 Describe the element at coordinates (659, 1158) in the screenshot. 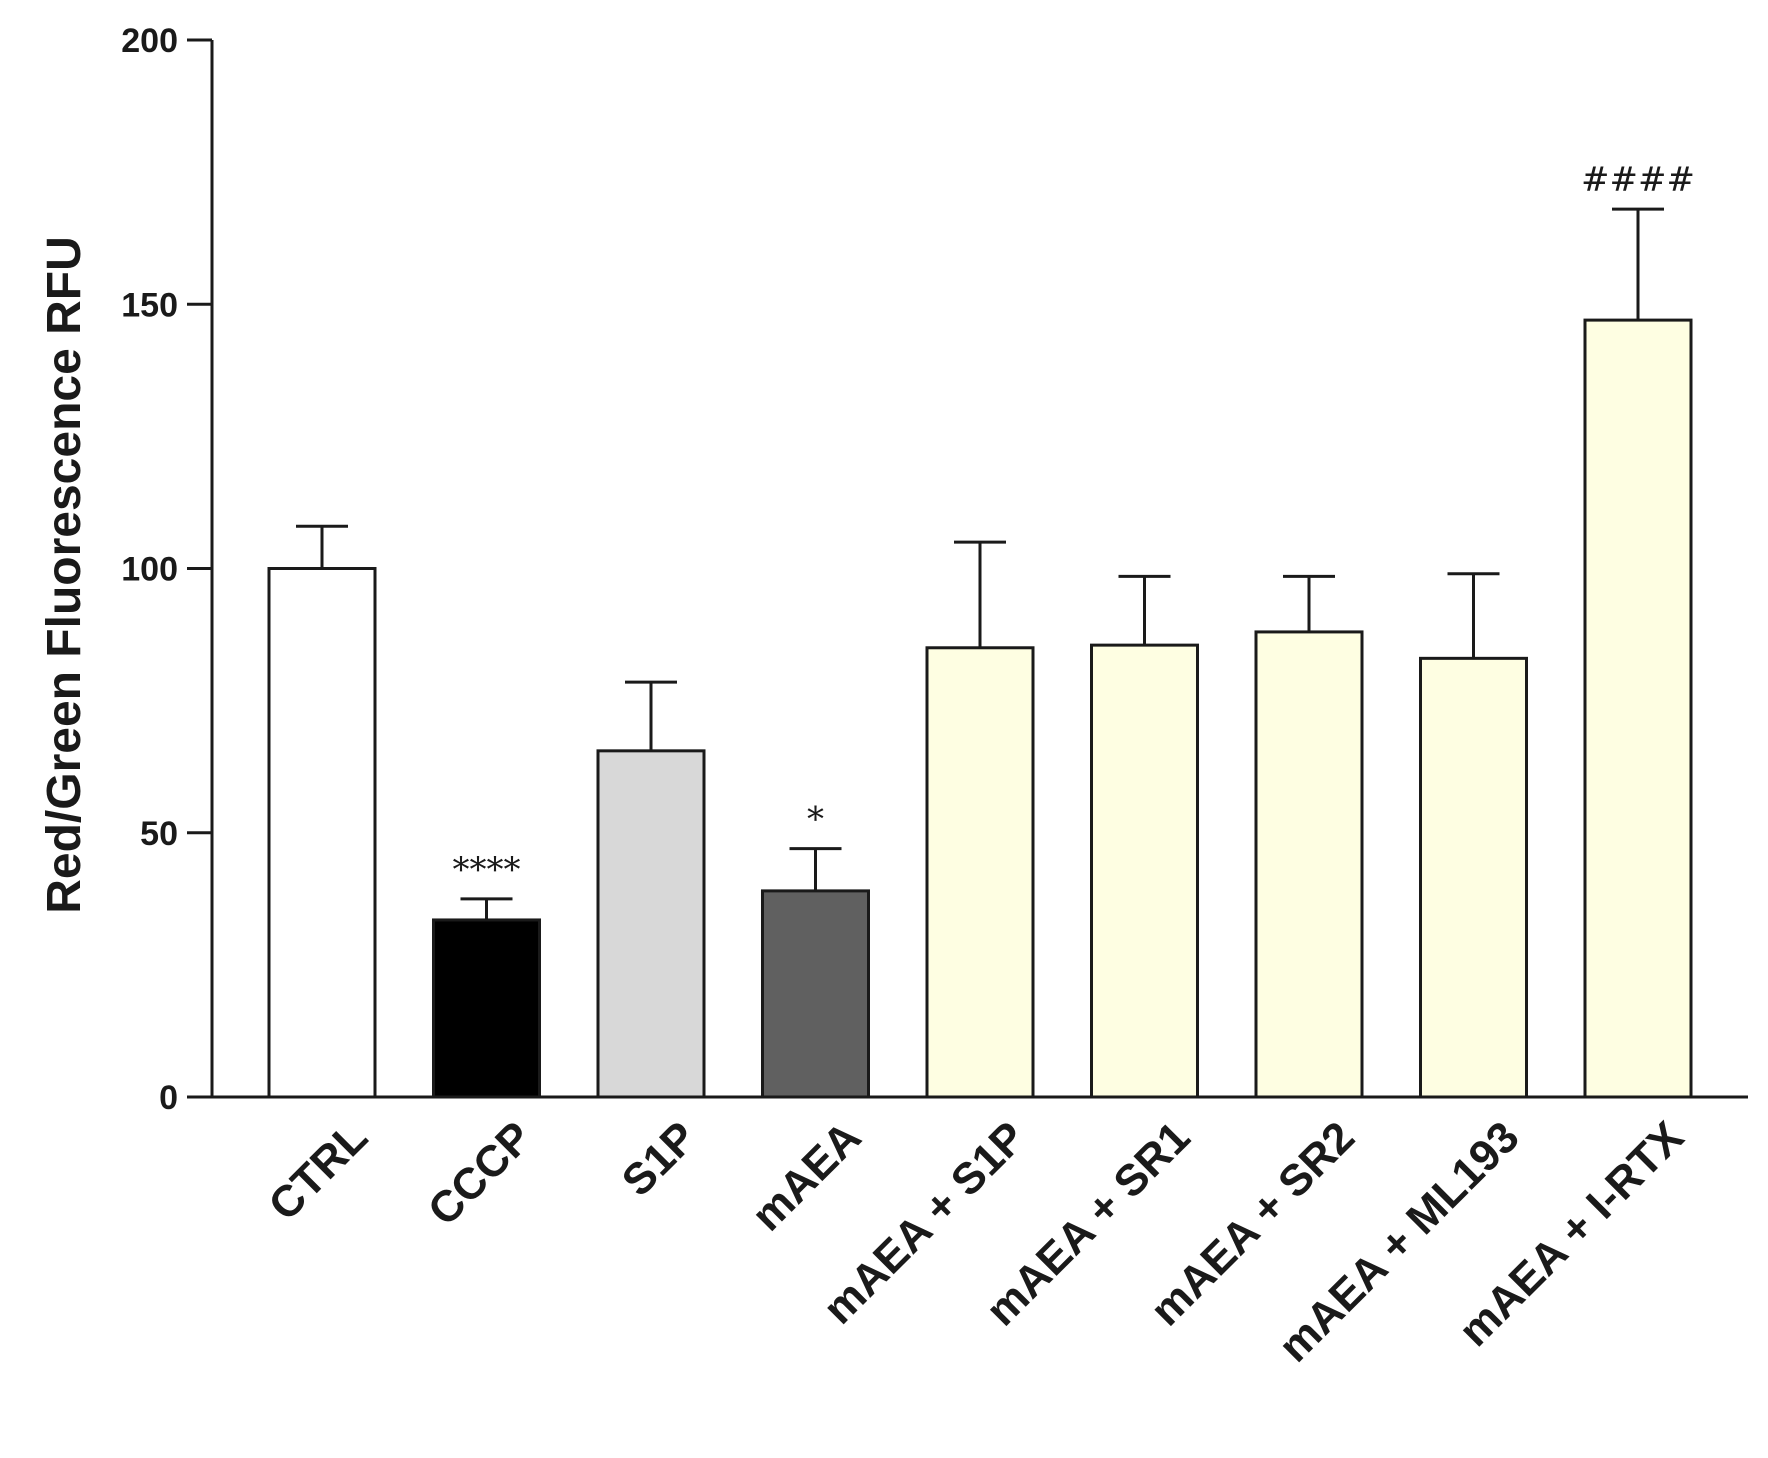

I see `x-tick-label-2: S1P` at that location.